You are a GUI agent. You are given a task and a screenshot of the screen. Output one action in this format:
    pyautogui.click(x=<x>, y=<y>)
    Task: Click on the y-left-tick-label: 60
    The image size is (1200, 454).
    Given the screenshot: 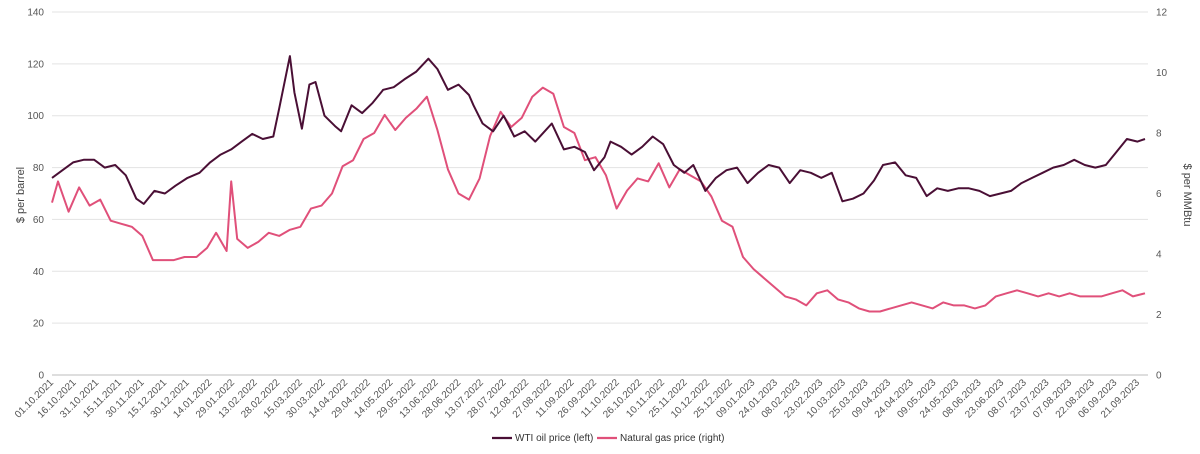 What is the action you would take?
    pyautogui.click(x=39, y=220)
    